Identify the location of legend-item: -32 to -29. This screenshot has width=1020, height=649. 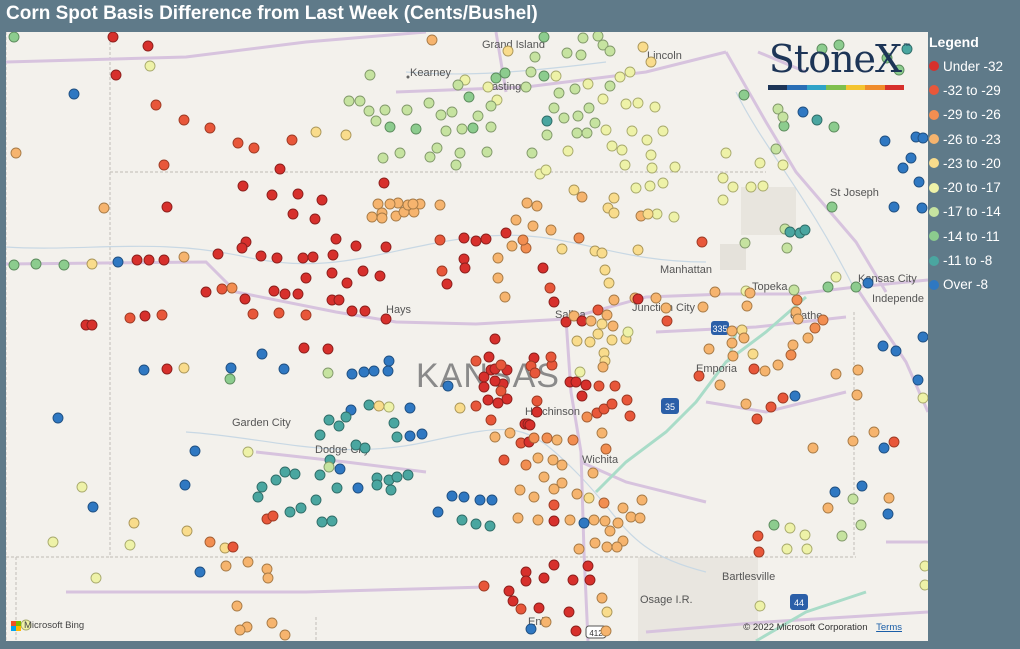
(974, 90).